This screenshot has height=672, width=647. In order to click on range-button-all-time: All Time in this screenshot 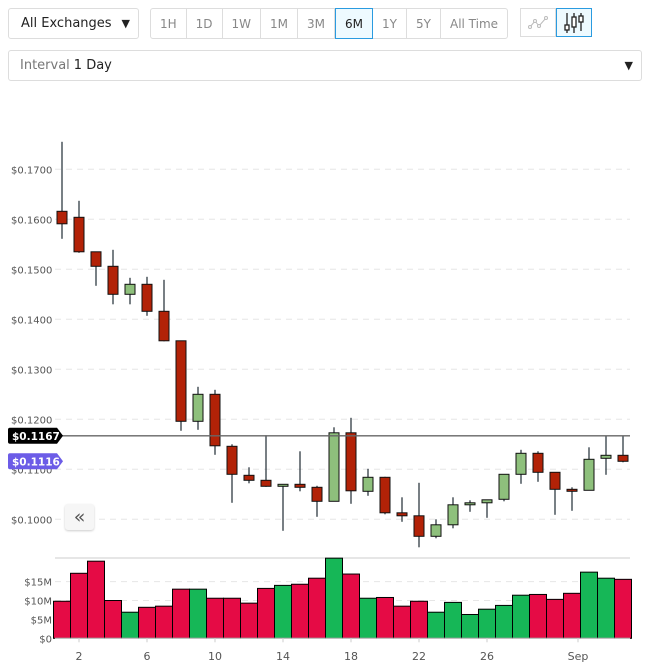, I will do `click(474, 23)`.